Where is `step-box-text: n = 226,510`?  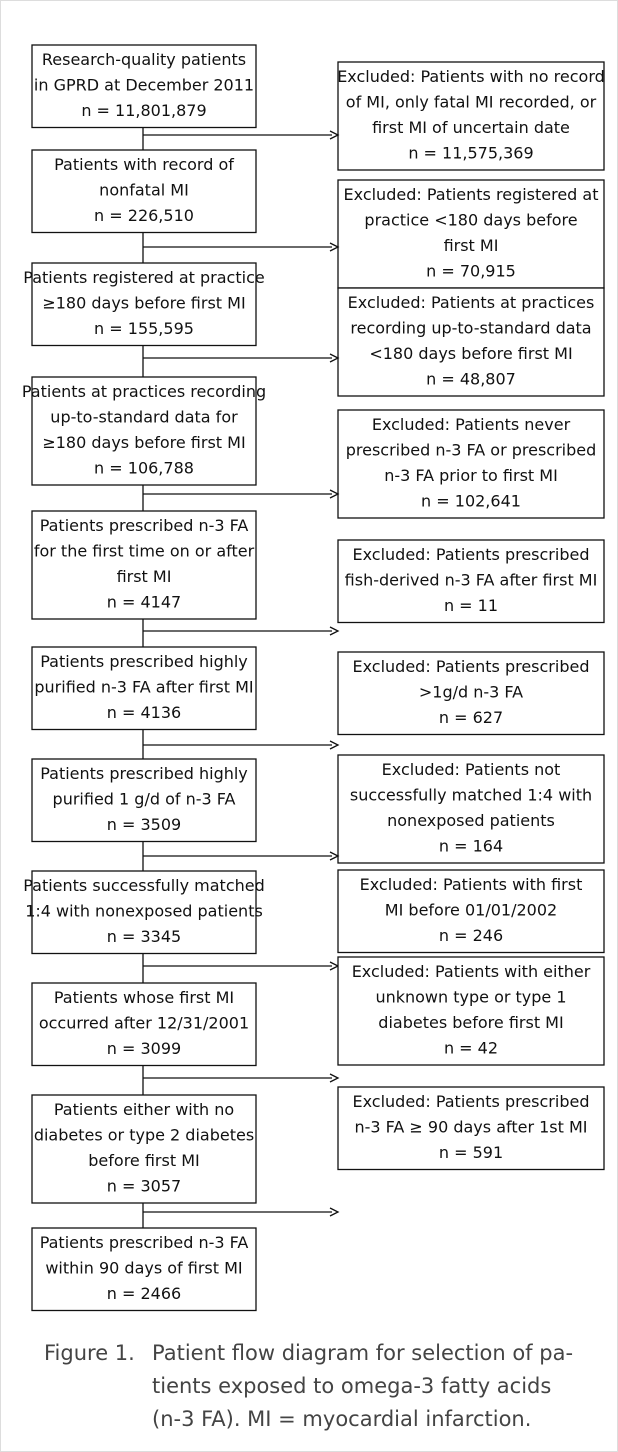 step-box-text: n = 226,510 is located at coordinates (144, 215).